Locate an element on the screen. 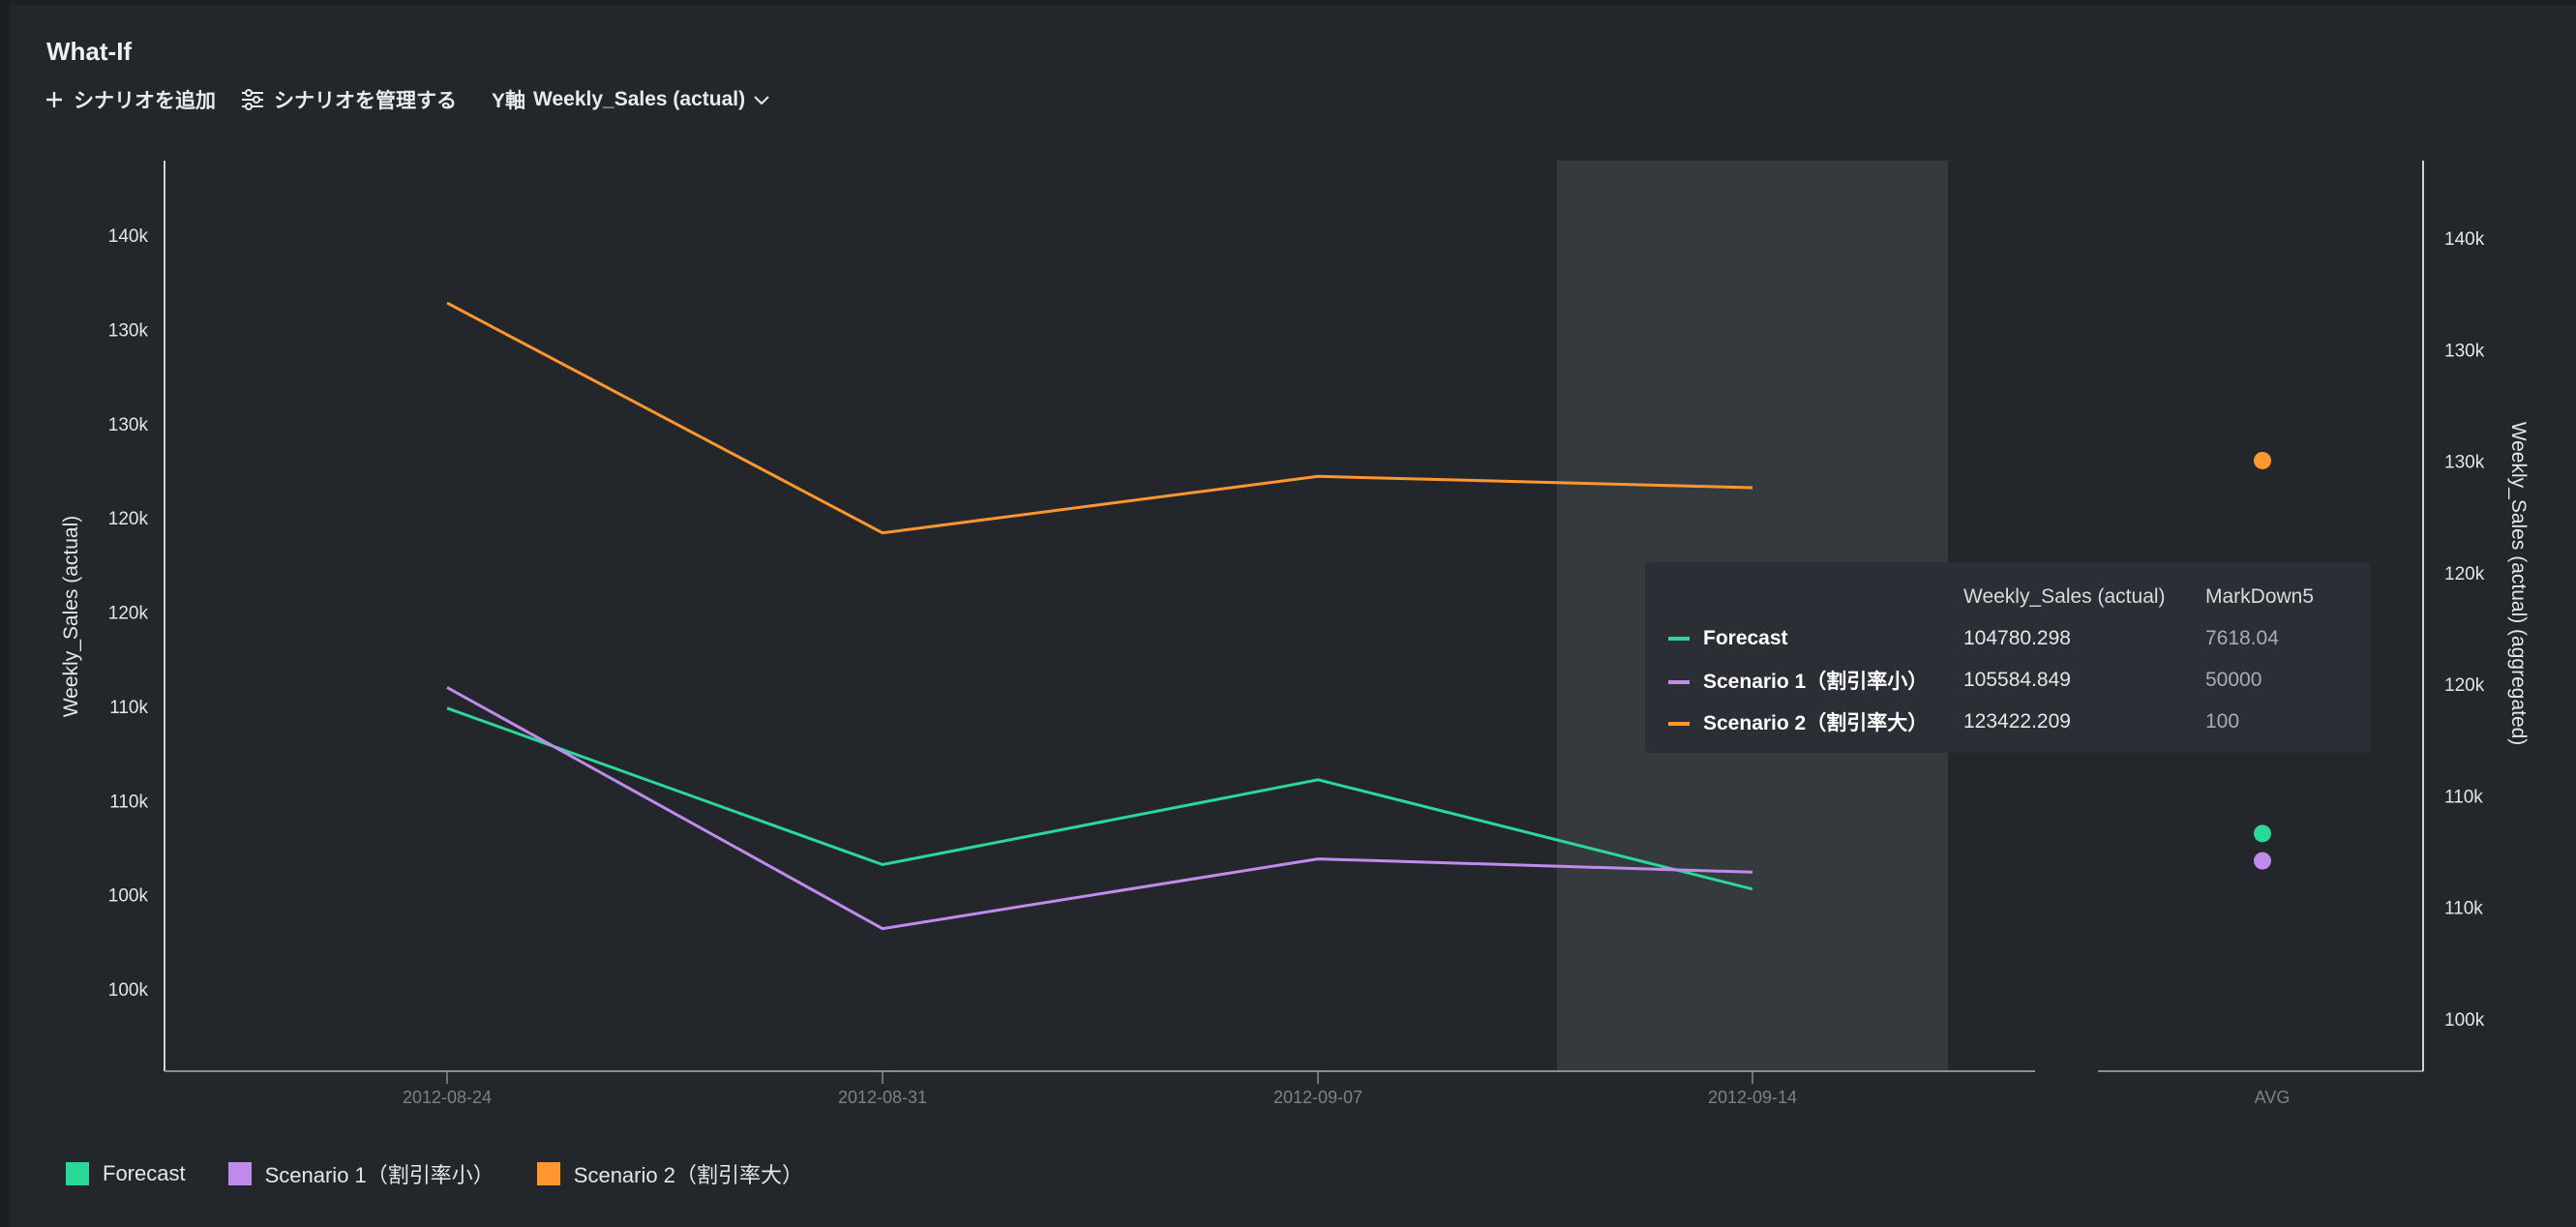  avg-point-scenario2 is located at coordinates (2262, 460).